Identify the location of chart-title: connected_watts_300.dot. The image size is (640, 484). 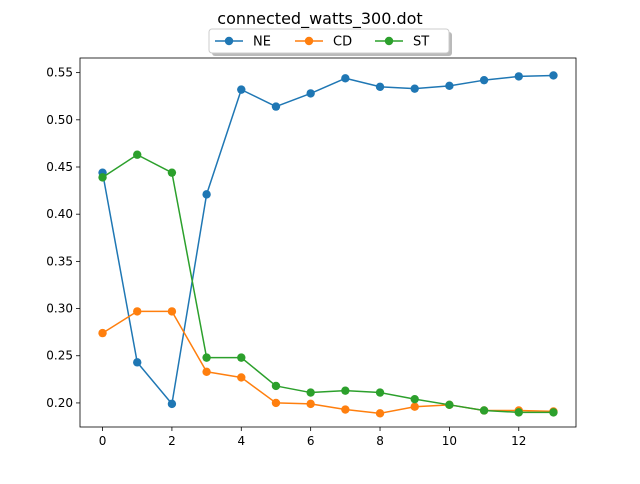
(319, 19).